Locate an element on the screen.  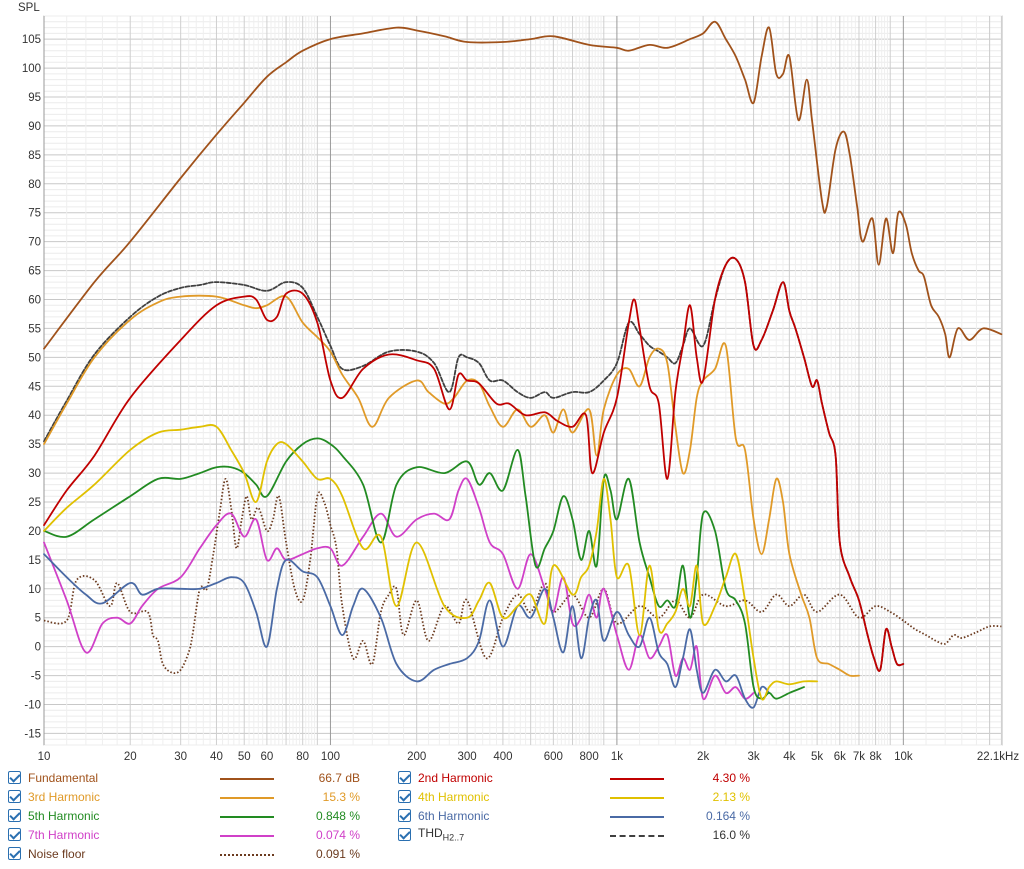
x-tick-label: 2k is located at coordinates (703, 757).